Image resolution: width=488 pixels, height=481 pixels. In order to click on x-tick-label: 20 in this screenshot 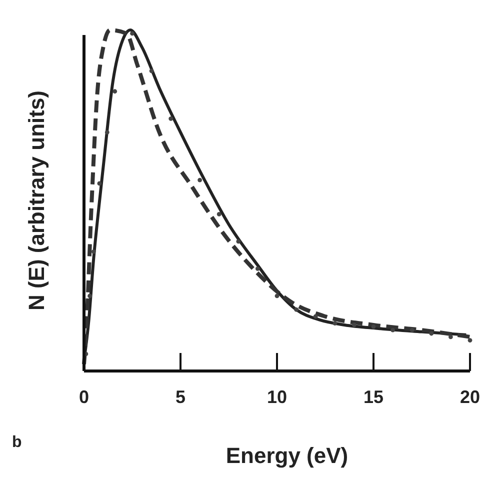, I will do `click(470, 397)`.